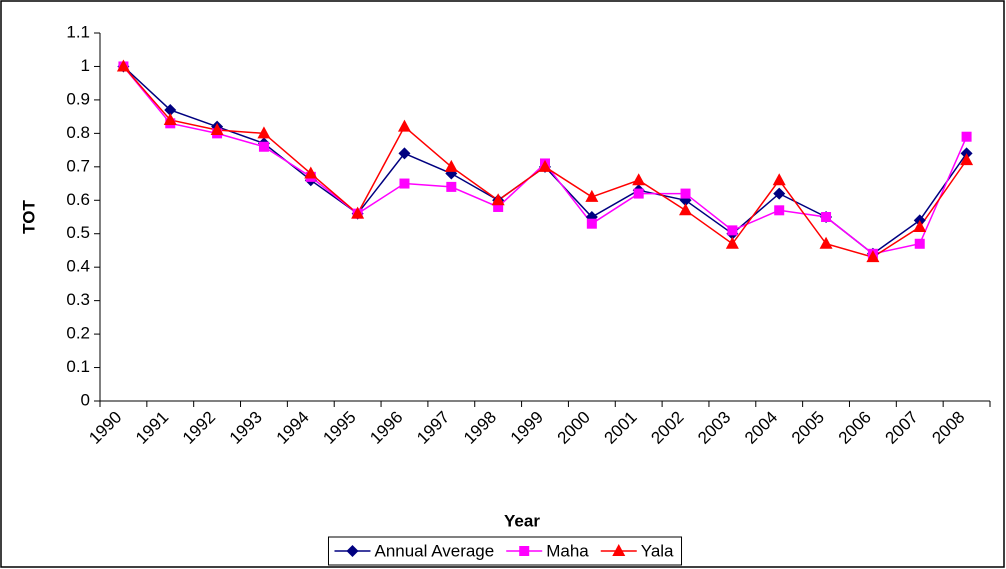 The width and height of the screenshot is (1006, 569). I want to click on legend-label: Maha, so click(567, 550).